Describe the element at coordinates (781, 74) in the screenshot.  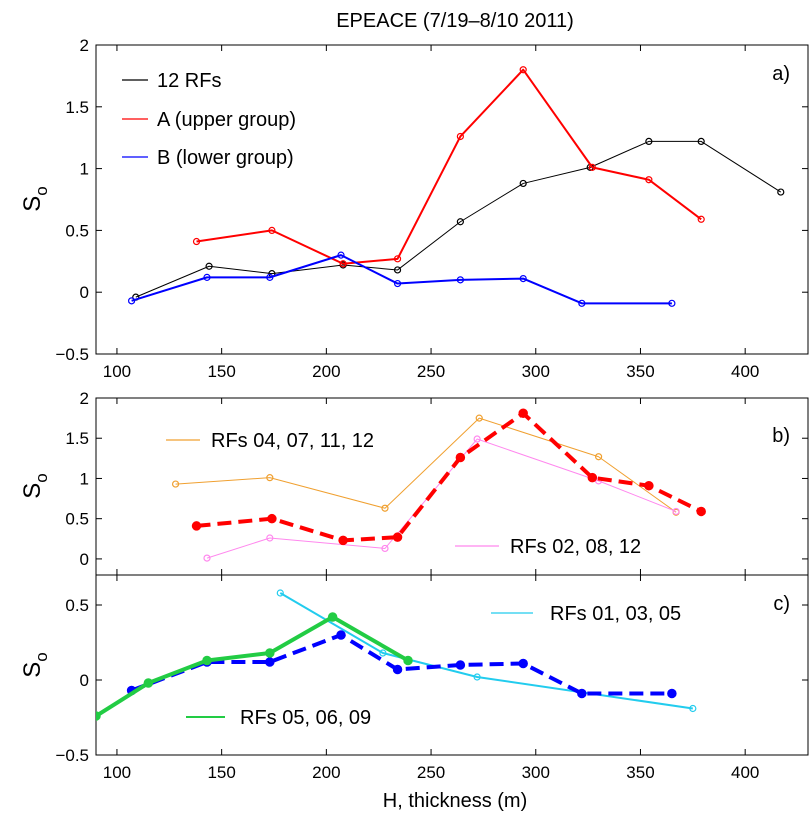
I see `panel-label: a)` at that location.